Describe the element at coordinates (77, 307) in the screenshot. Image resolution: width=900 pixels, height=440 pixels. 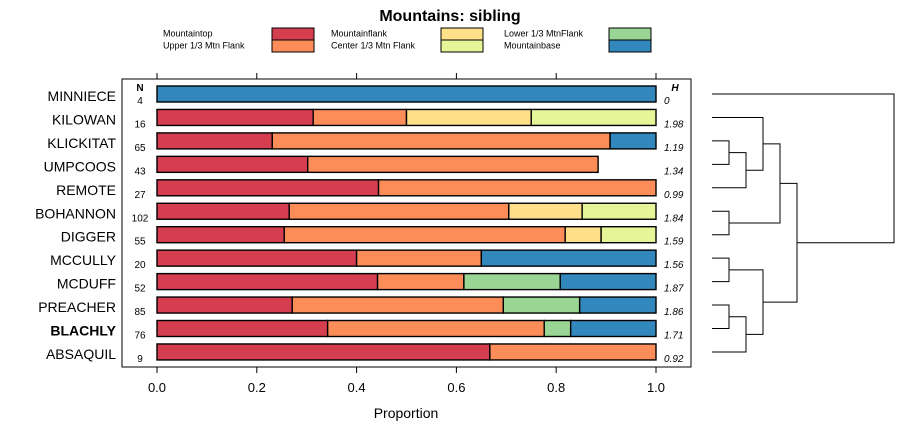
I see `category-label: PREACHER` at that location.